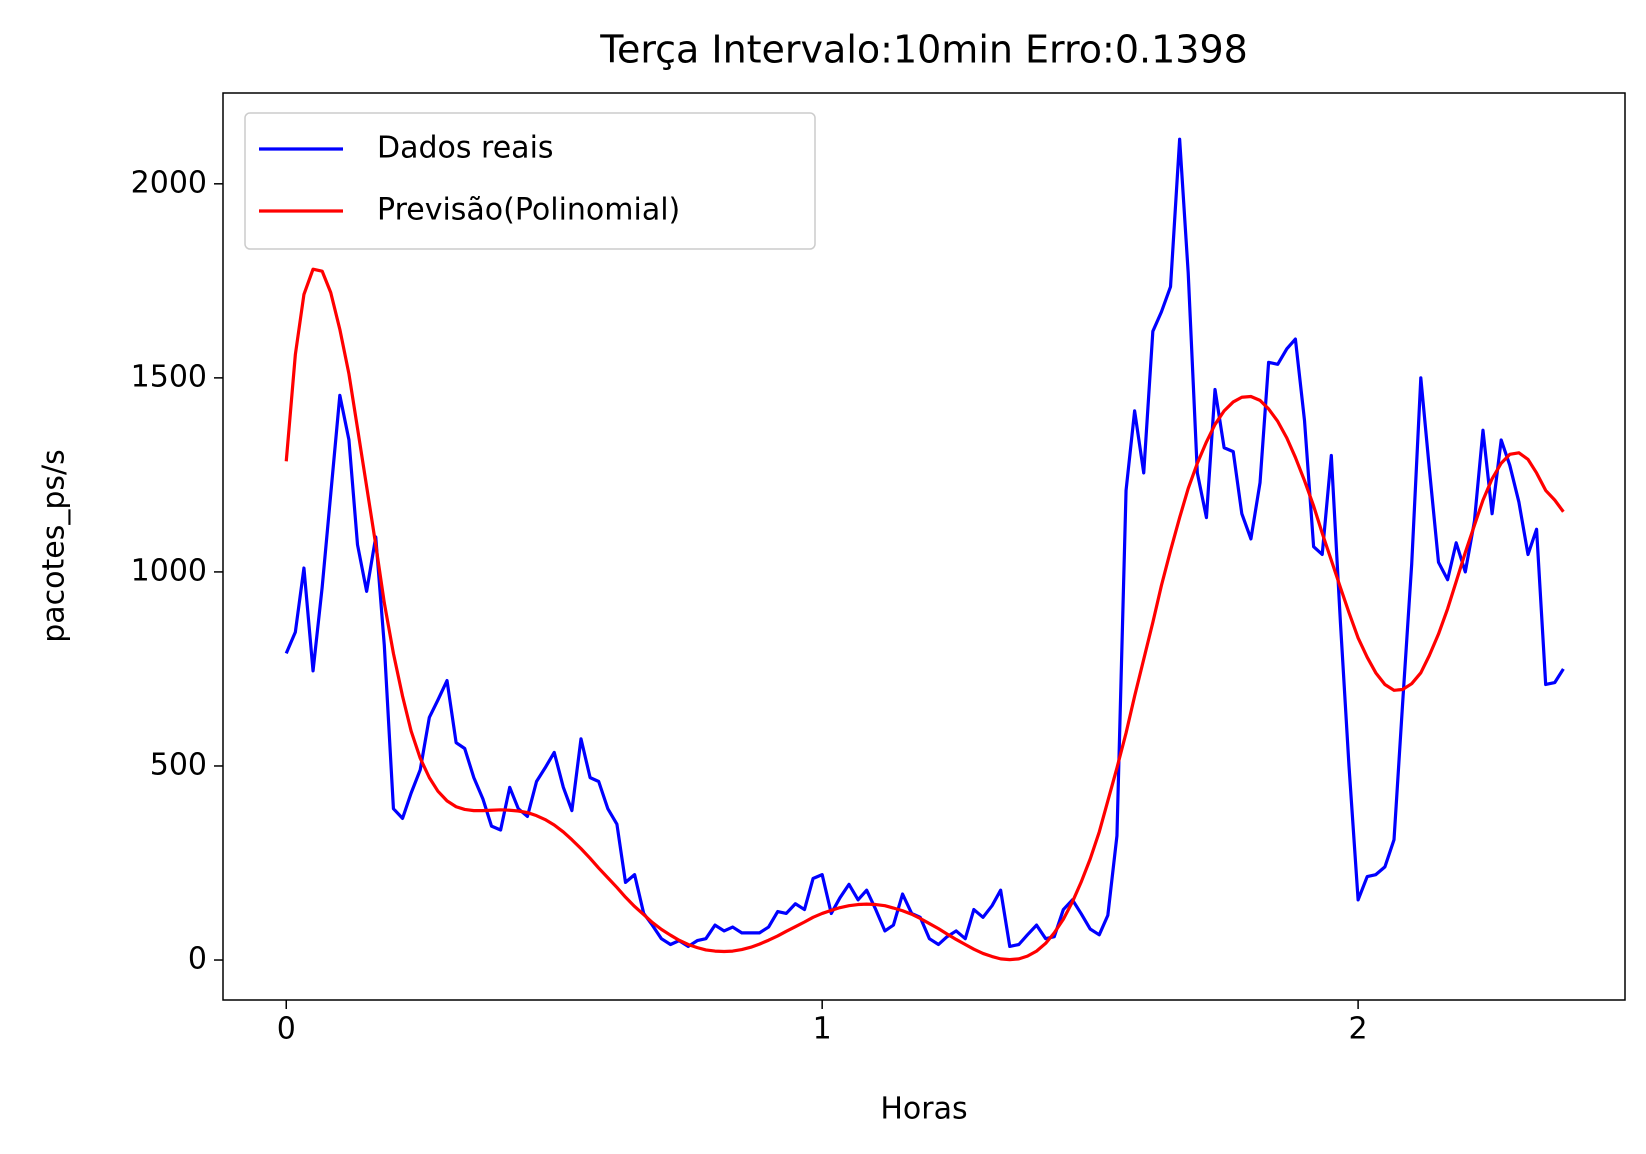  What do you see at coordinates (178, 764) in the screenshot?
I see `y-tick-label: 500` at bounding box center [178, 764].